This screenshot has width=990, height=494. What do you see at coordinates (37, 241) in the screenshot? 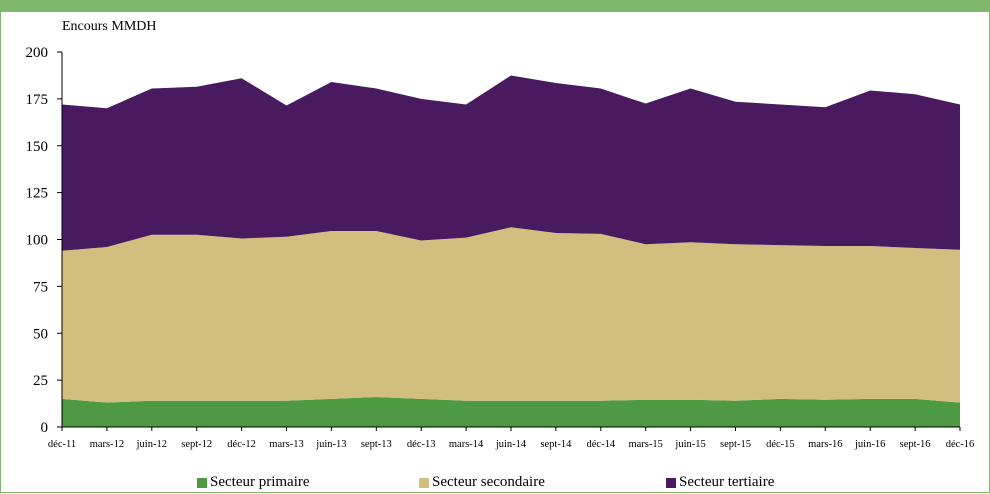
I see `y-tick-label: 100` at bounding box center [37, 241].